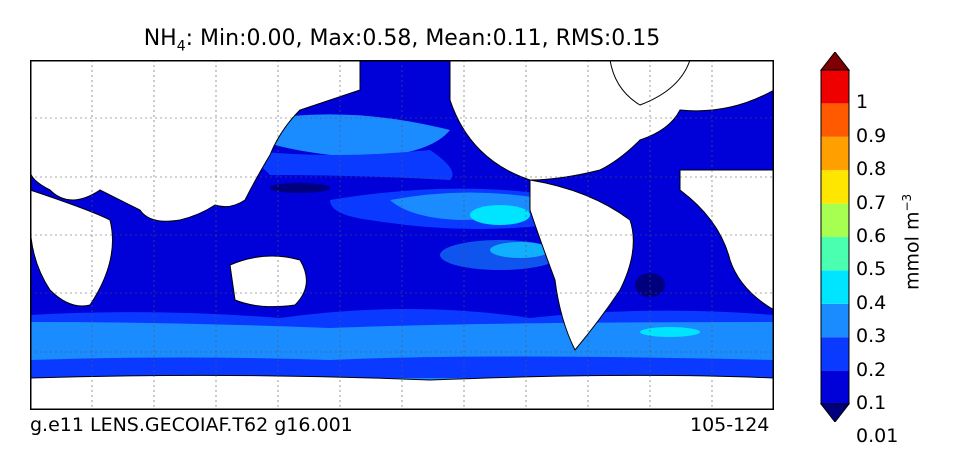 The width and height of the screenshot is (964, 466). Describe the element at coordinates (730, 425) in the screenshot. I see `years-label: 105-124` at that location.